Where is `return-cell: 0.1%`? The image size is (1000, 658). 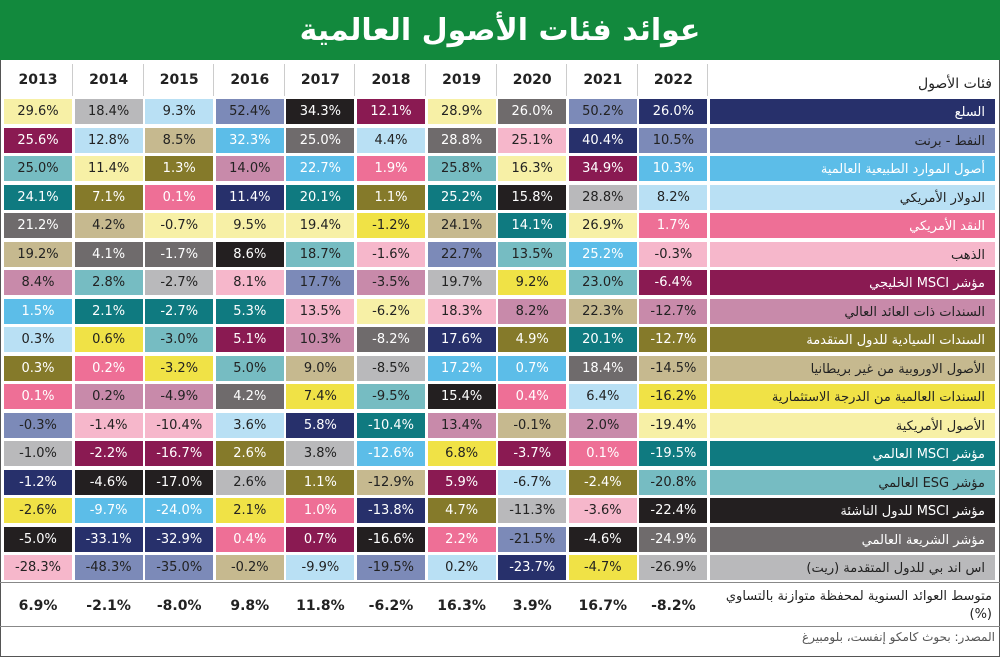
return-cell: 0.1% is located at coordinates (179, 197).